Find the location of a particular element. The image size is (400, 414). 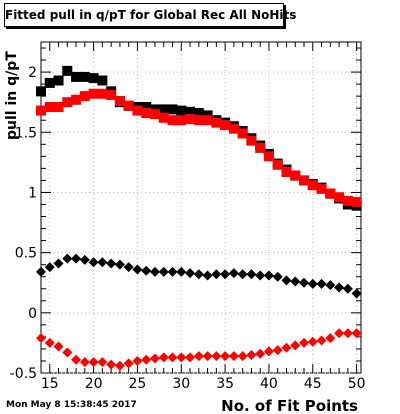

y-axis-label: pull in q/pT is located at coordinates (12, 95).